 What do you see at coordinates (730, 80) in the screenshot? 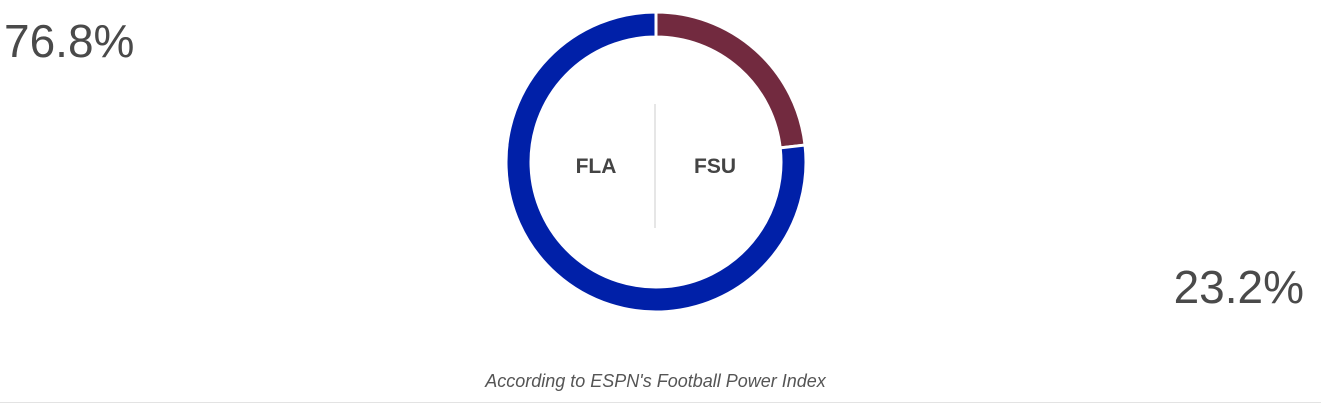
I see `donut-slice-fsu` at bounding box center [730, 80].